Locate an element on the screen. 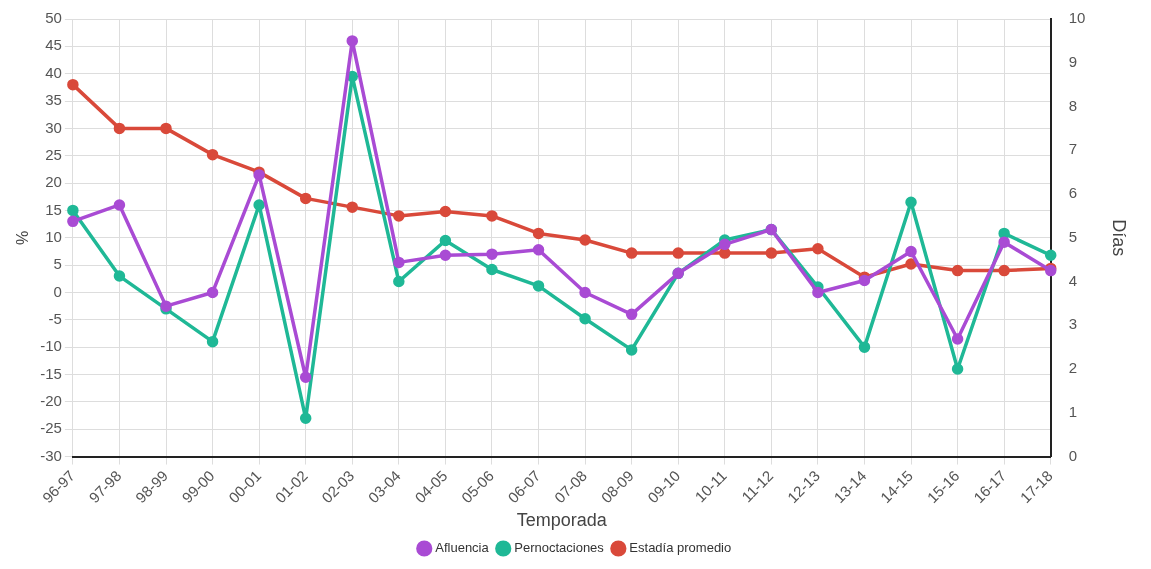 This screenshot has height=569, width=1151. y-tick-label: 0 is located at coordinates (57, 291).